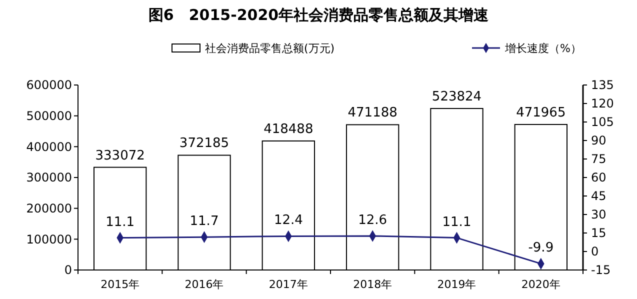 The image size is (637, 299). I want to click on y2-tick-label: 15, so click(598, 233).